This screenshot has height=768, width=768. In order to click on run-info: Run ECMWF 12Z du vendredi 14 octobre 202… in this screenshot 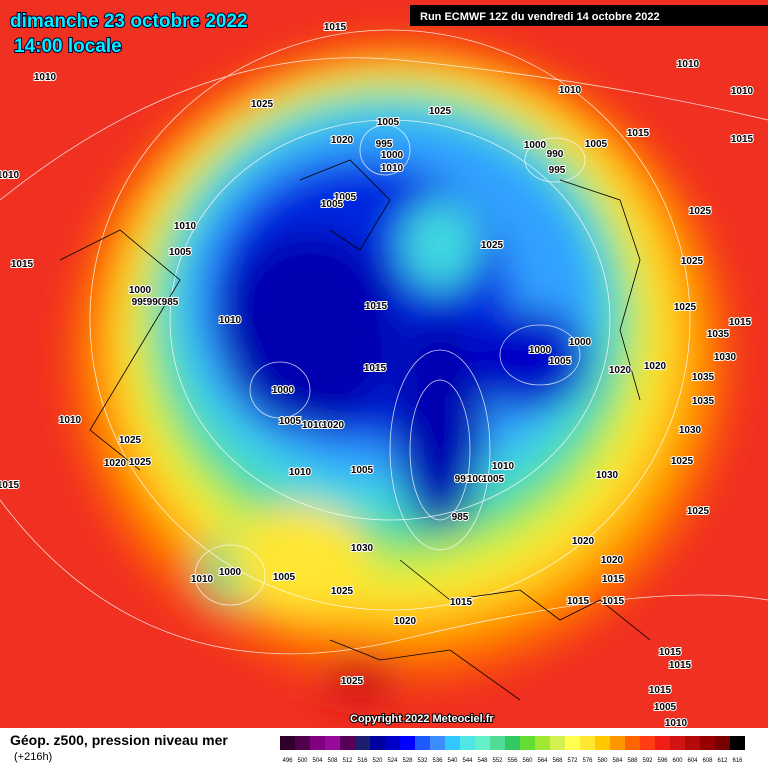, I will do `click(540, 17)`.